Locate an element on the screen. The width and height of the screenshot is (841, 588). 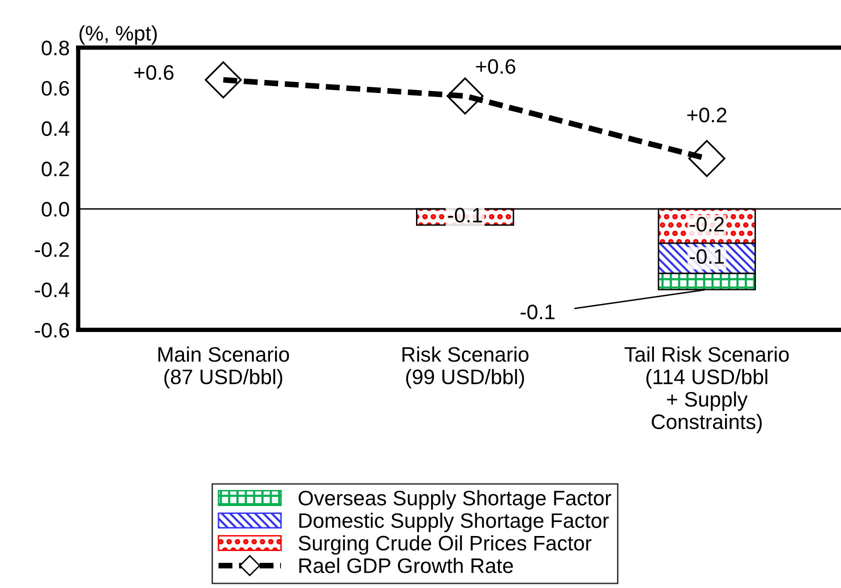
legend-label: Rael GDP Growth Rate is located at coordinates (406, 566).